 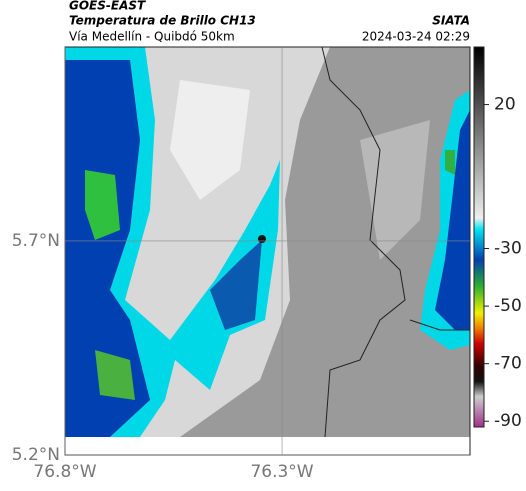 I want to click on colorbar-tick-label: -30, so click(x=508, y=249).